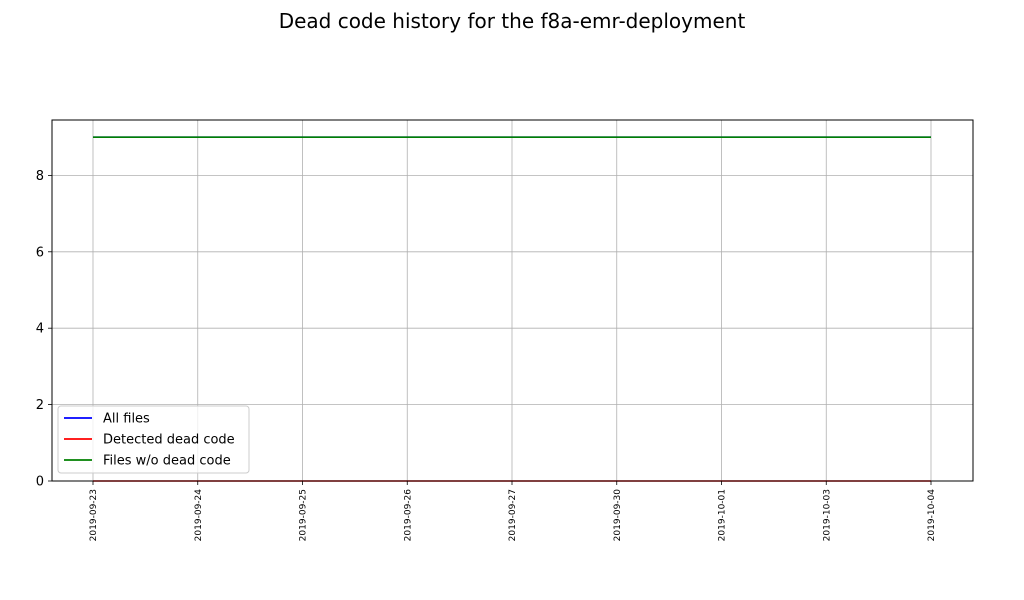 The width and height of the screenshot is (1024, 600). What do you see at coordinates (40, 482) in the screenshot?
I see `y-tick-label: 0` at bounding box center [40, 482].